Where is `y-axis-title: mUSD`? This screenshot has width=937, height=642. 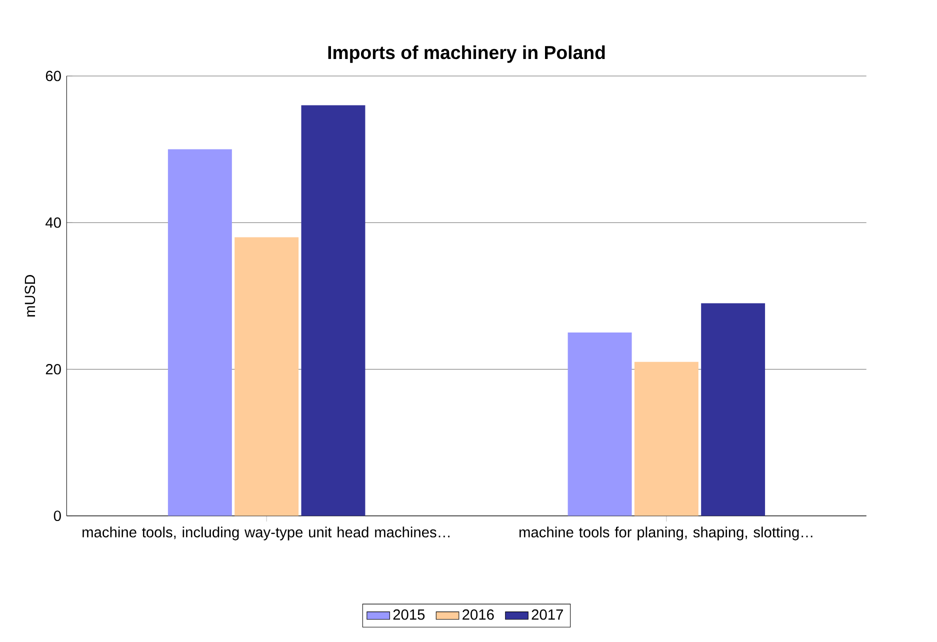 y-axis-title: mUSD is located at coordinates (30, 295).